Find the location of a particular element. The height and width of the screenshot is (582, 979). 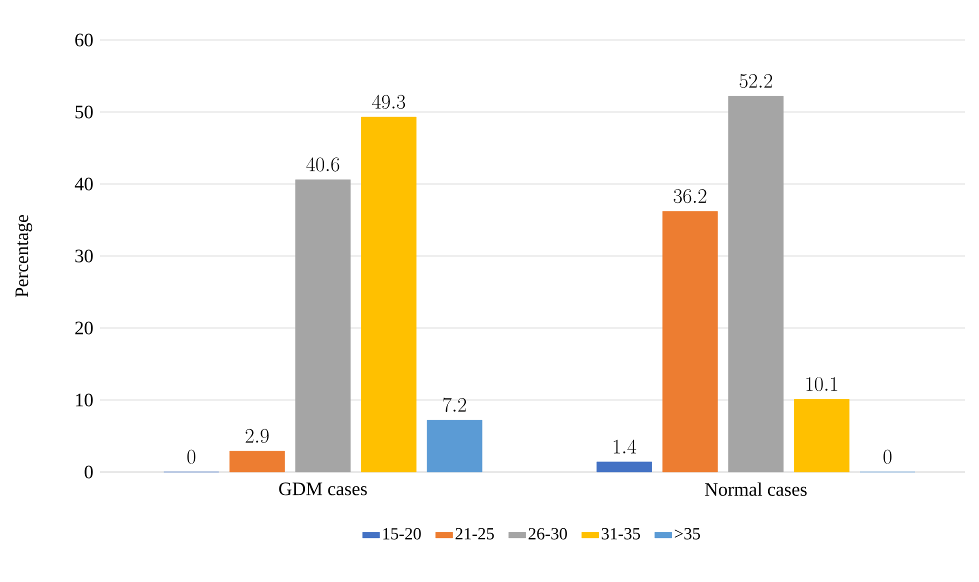

legend-label: >35 is located at coordinates (687, 534).